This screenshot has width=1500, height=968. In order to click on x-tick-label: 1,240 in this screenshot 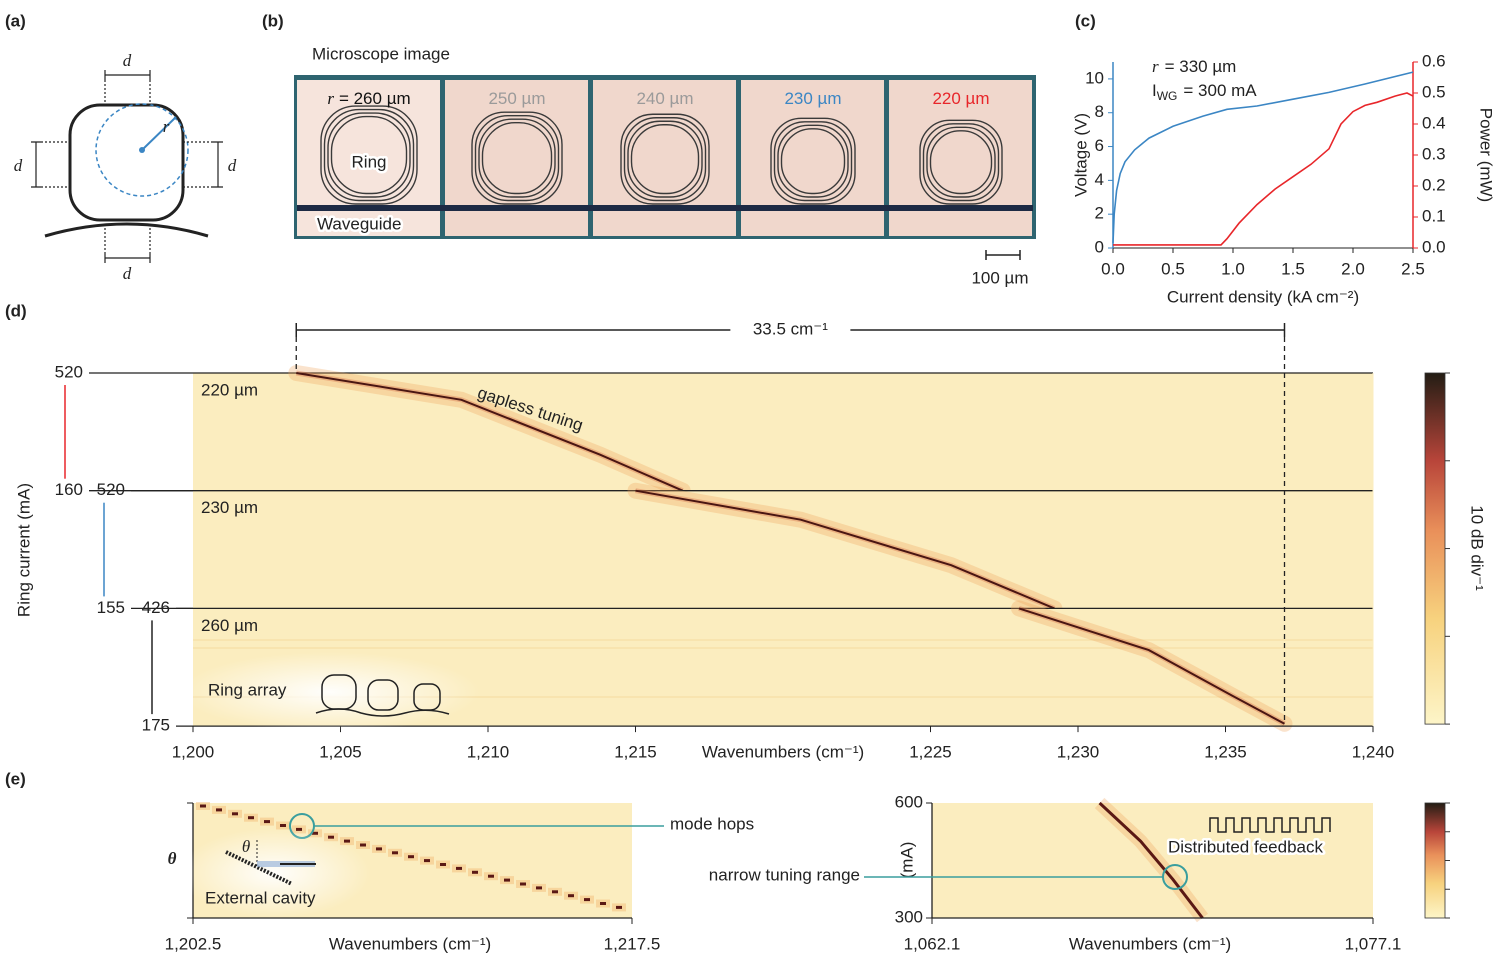, I will do `click(1373, 752)`.